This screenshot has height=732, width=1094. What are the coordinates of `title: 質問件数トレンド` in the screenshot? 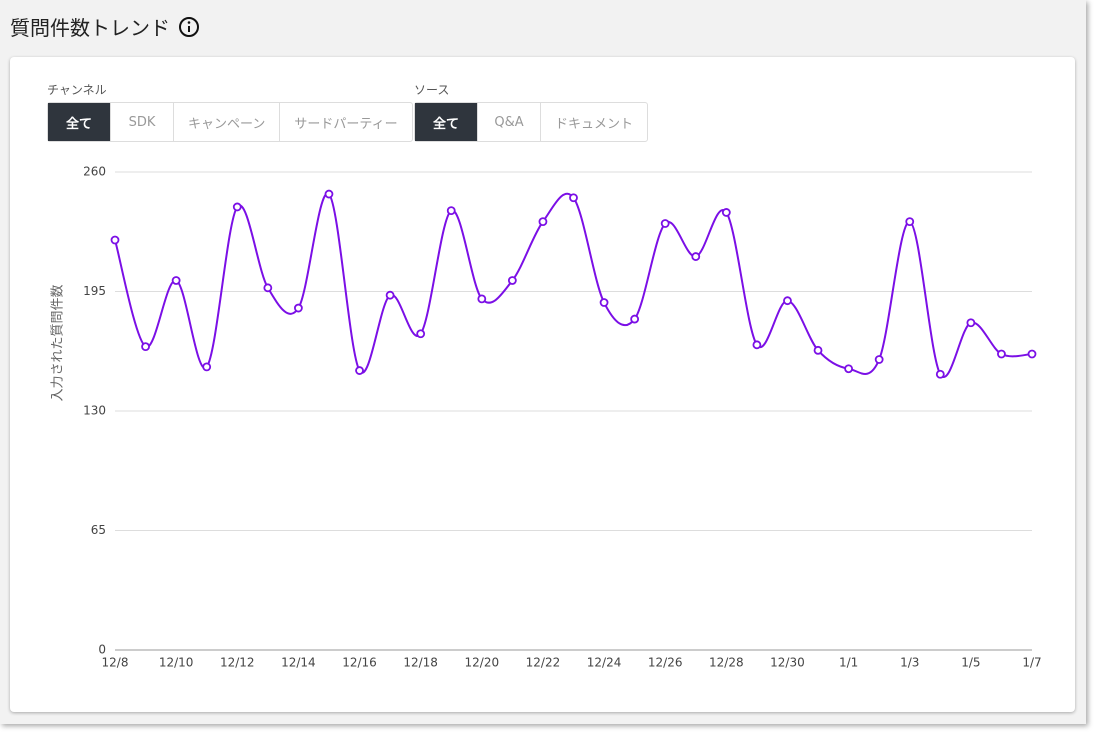 It's located at (90, 28).